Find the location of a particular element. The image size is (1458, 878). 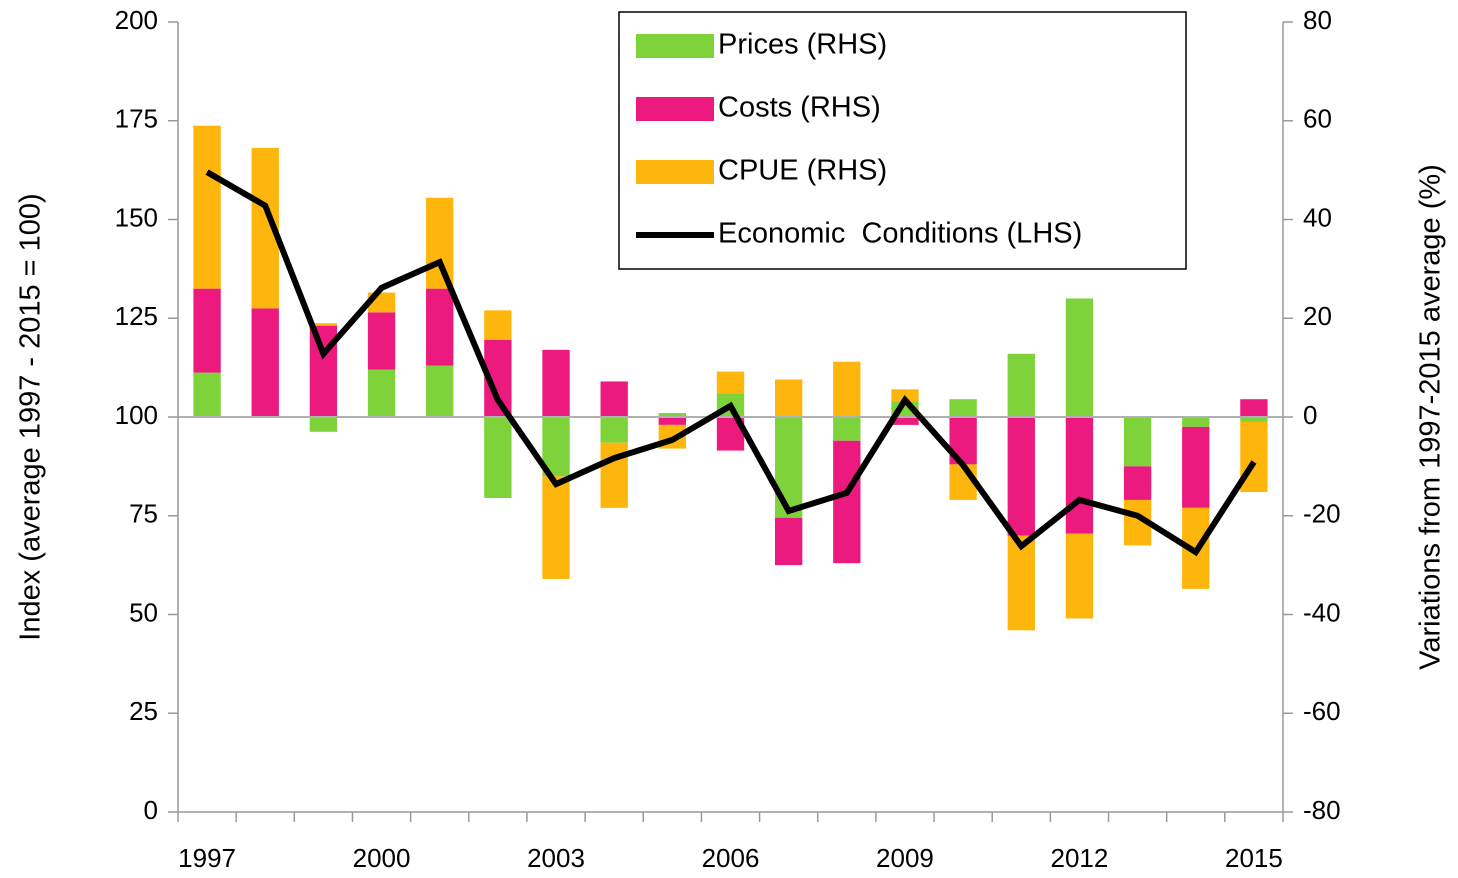

y-tick-label: 0 is located at coordinates (151, 810).